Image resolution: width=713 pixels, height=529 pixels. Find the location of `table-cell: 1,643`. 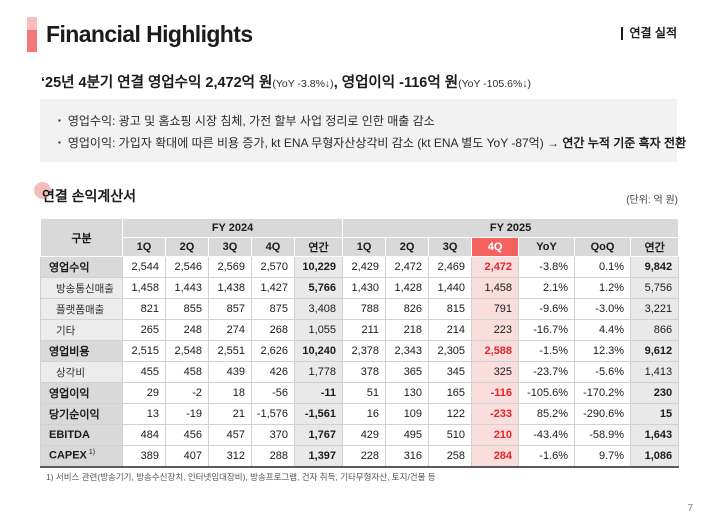

table-cell: 1,643 is located at coordinates (655, 435).